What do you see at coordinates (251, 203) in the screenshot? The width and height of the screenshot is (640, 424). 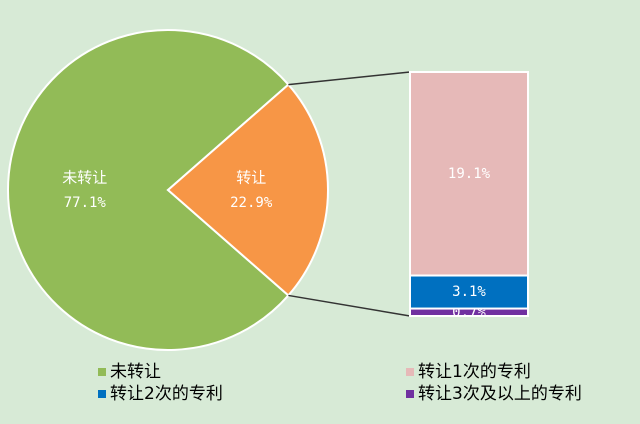 I see `slice-value: 22.9%` at bounding box center [251, 203].